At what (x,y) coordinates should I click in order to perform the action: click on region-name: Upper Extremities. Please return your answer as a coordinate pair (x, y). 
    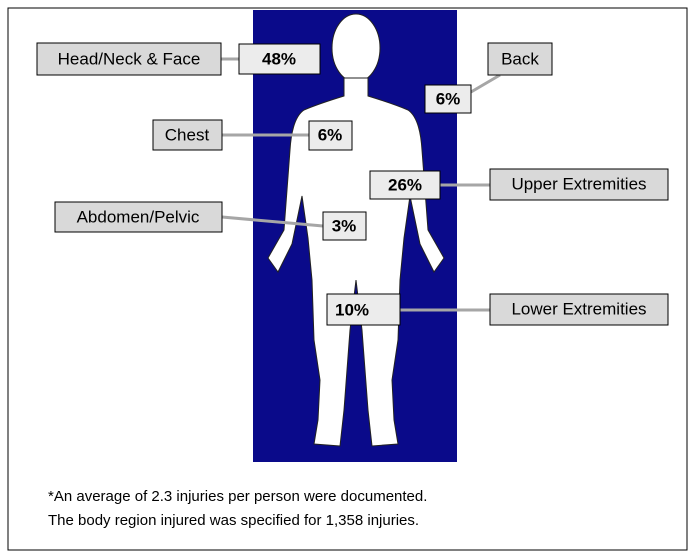
    Looking at the image, I should click on (578, 183).